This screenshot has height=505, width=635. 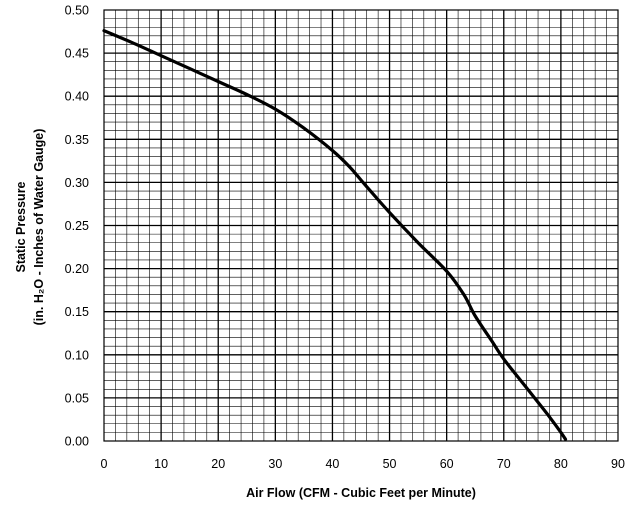 What do you see at coordinates (77, 269) in the screenshot?
I see `y-tick-label: 0.20` at bounding box center [77, 269].